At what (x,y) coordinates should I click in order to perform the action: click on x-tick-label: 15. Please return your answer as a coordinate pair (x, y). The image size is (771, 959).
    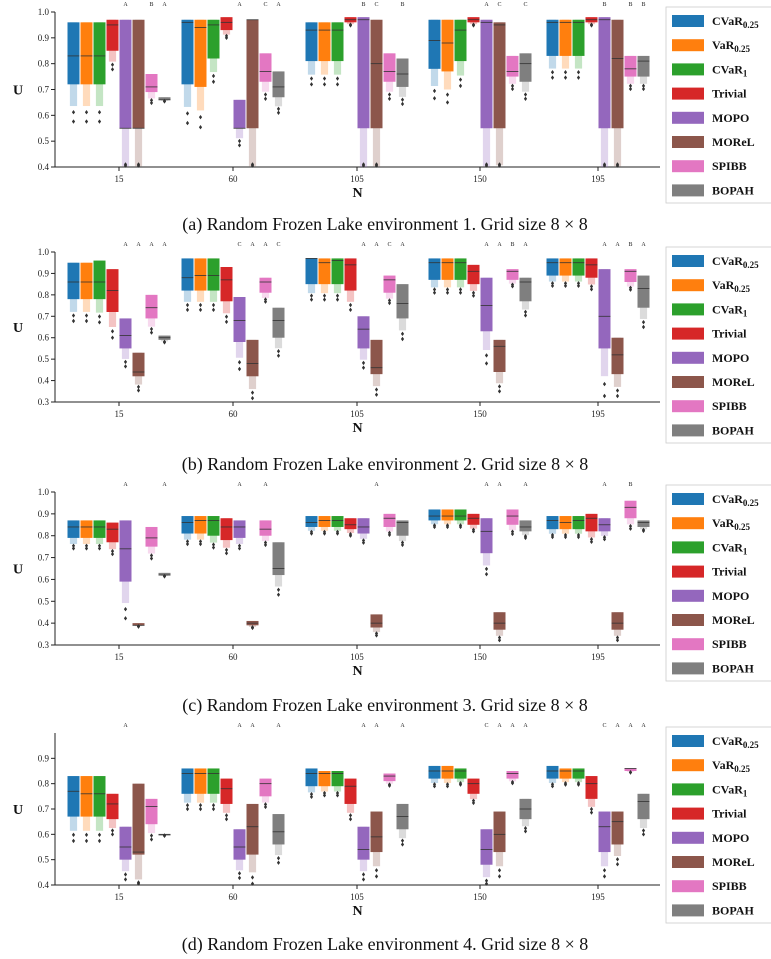
    Looking at the image, I should click on (120, 657).